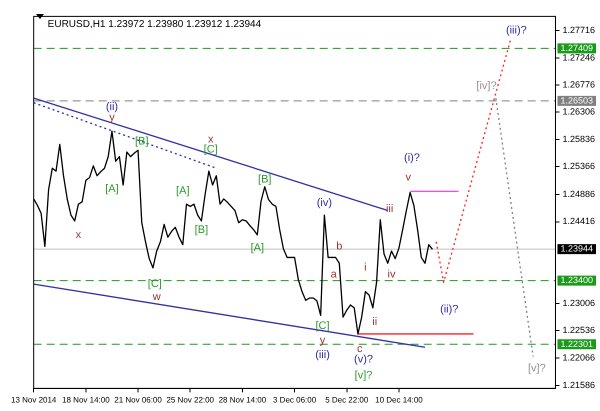 The width and height of the screenshot is (600, 411). Describe the element at coordinates (577, 249) in the screenshot. I see `ref-line-label: 1.23944` at that location.